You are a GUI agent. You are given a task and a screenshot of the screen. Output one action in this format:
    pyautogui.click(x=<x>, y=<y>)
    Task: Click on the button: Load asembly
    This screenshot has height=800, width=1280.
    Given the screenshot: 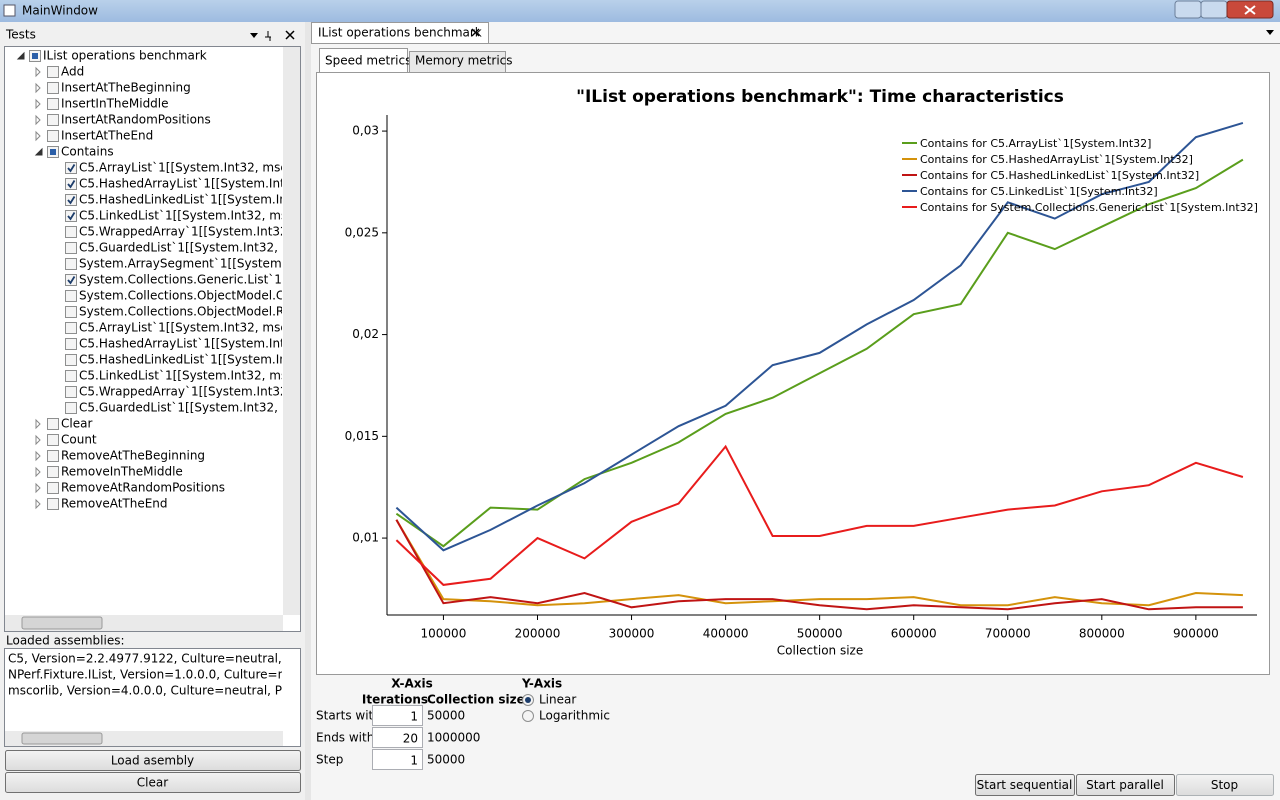 What is the action you would take?
    pyautogui.click(x=153, y=760)
    